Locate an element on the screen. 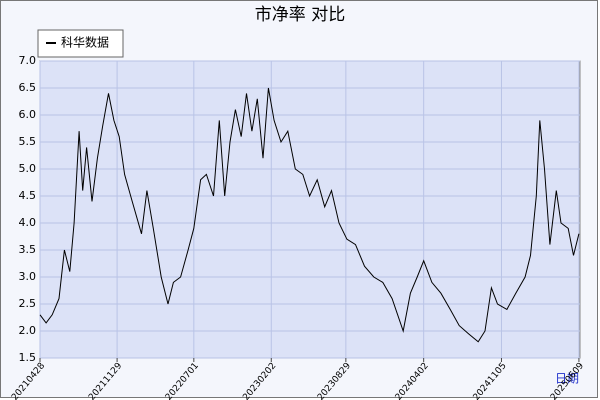  y-tick-label: 7.0 is located at coordinates (28, 60).